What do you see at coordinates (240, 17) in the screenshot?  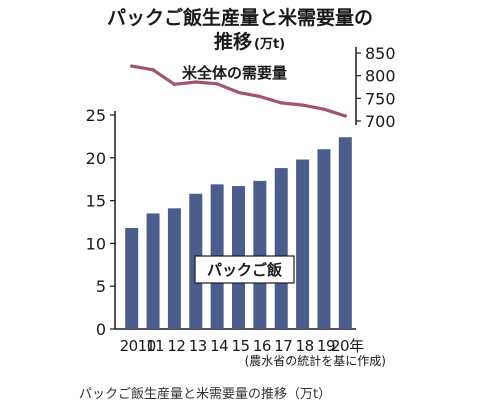 I see `chart-title-line1: パックご飯生産量と米需要量の` at bounding box center [240, 17].